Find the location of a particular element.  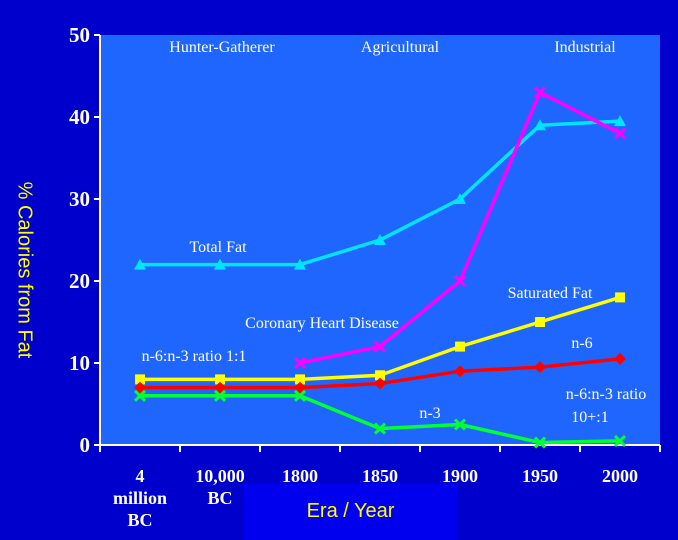

series-line is located at coordinates (380, 419).